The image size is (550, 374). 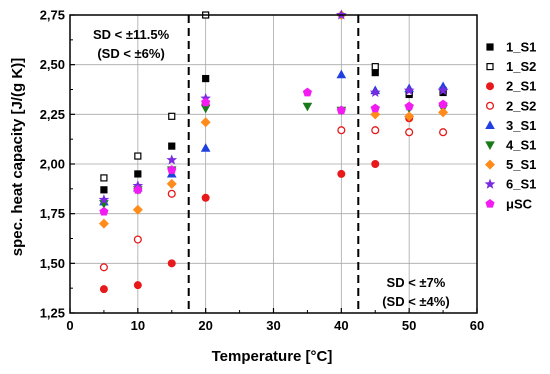 I want to click on y-axis-label: spec. heat capacity [J/(g K)], so click(x=17, y=157).